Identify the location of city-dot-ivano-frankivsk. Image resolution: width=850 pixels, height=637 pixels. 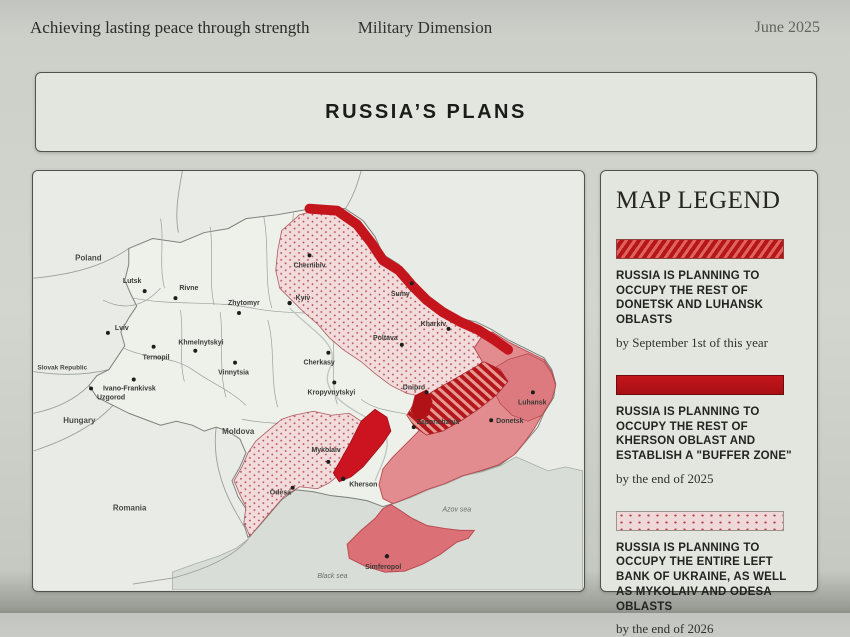
(133, 379).